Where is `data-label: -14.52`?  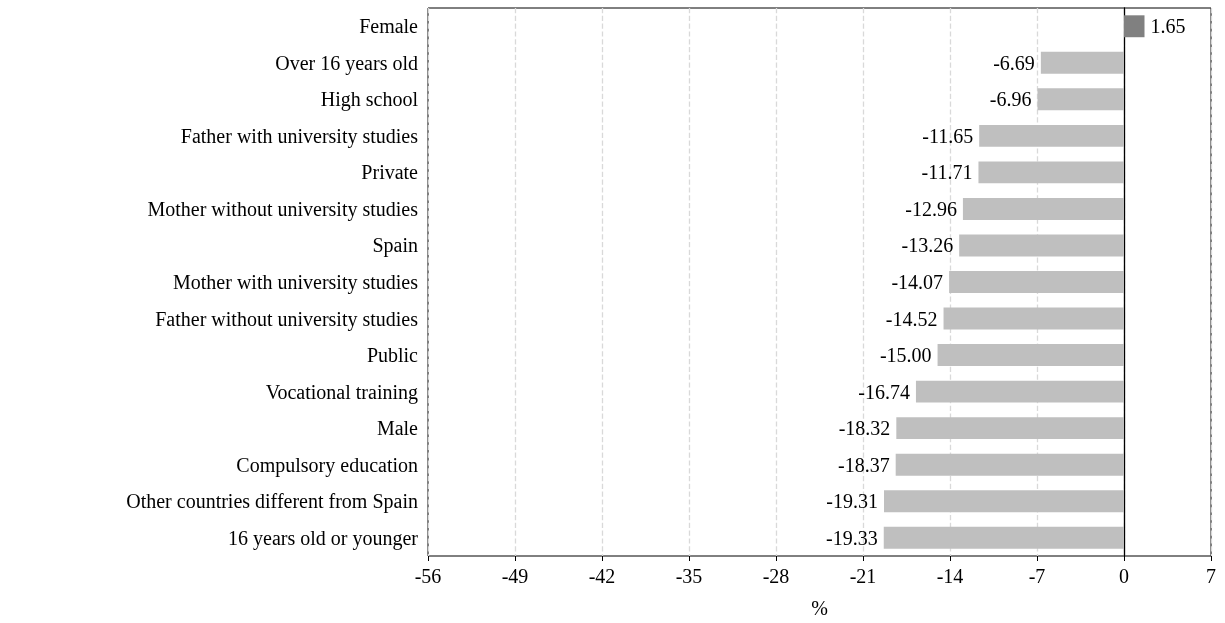 data-label: -14.52 is located at coordinates (911, 318).